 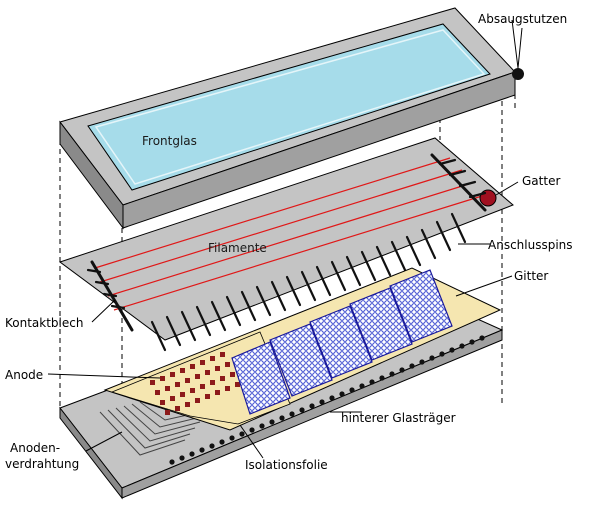 What do you see at coordinates (195, 383) in the screenshot?
I see `anode-dots` at bounding box center [195, 383].